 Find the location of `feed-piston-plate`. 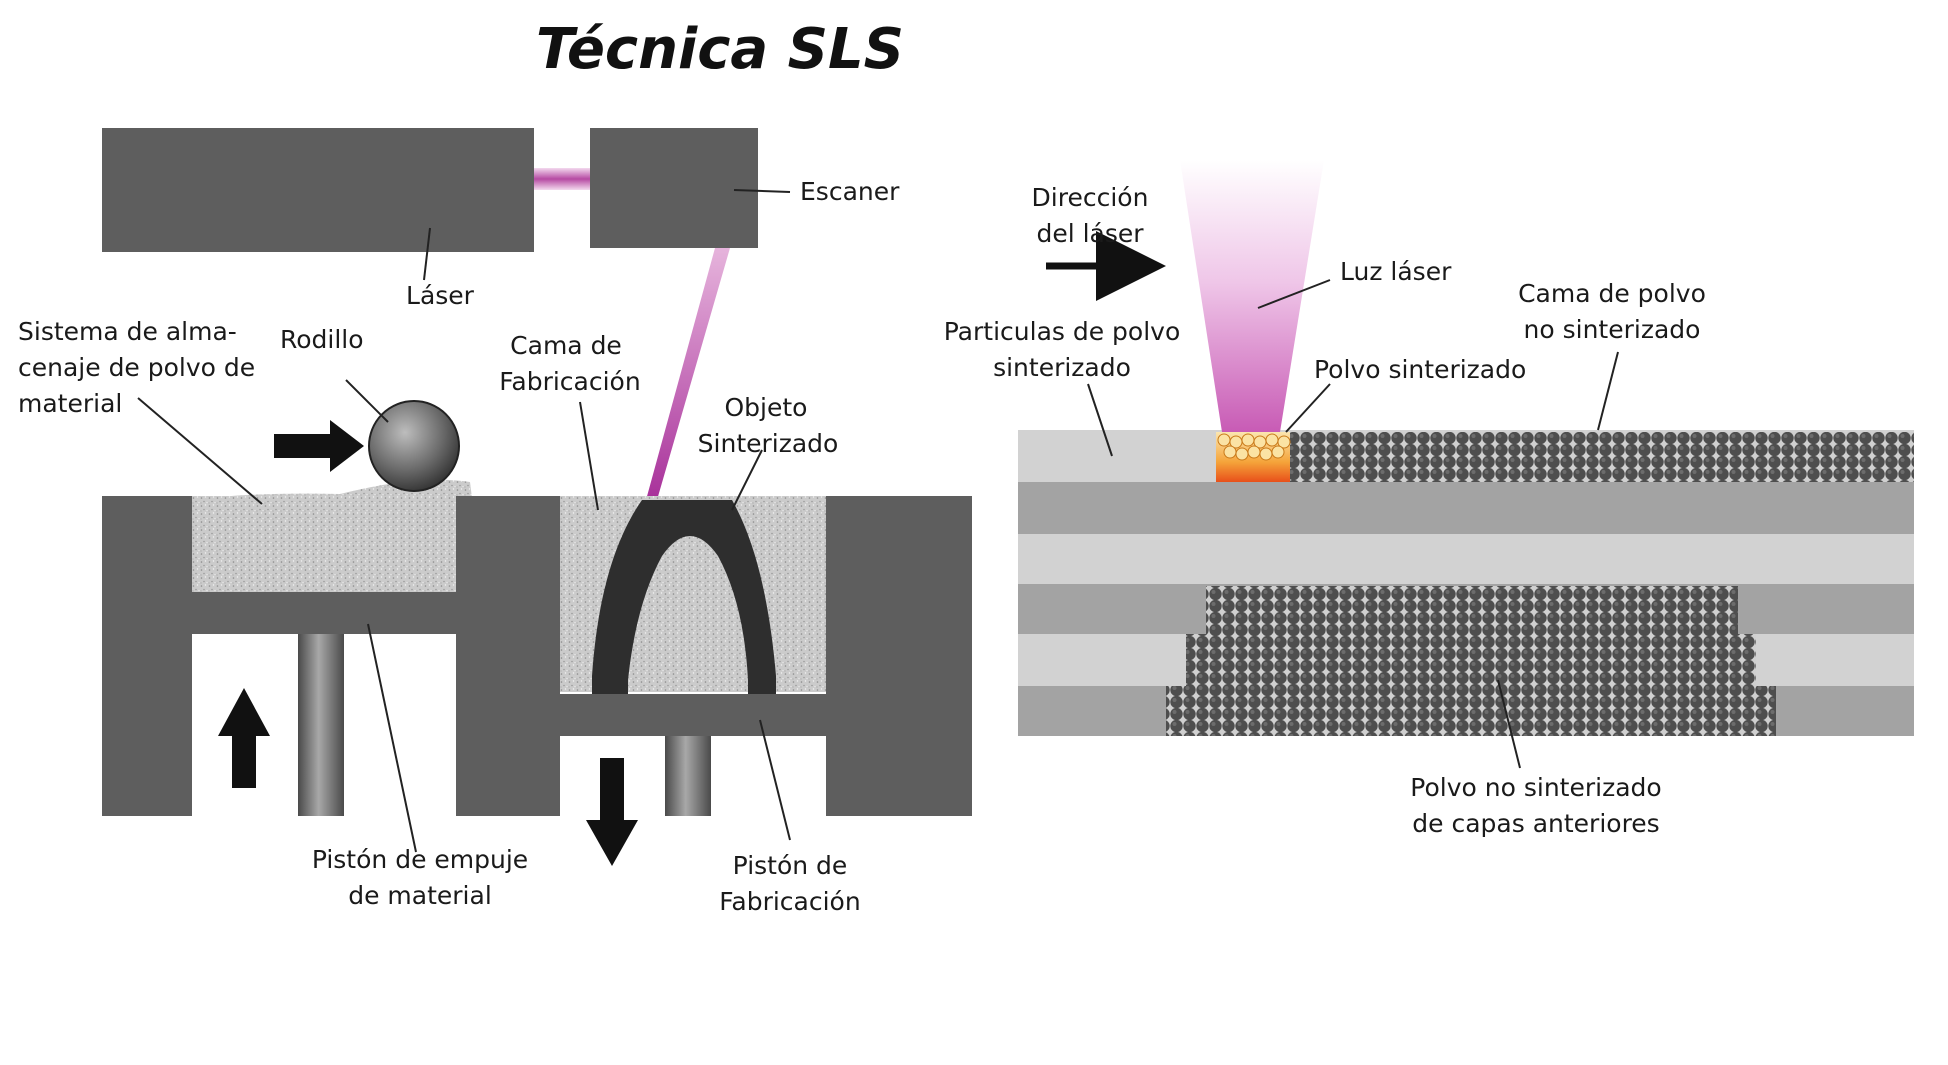

feed-piston-plate is located at coordinates (324, 613).